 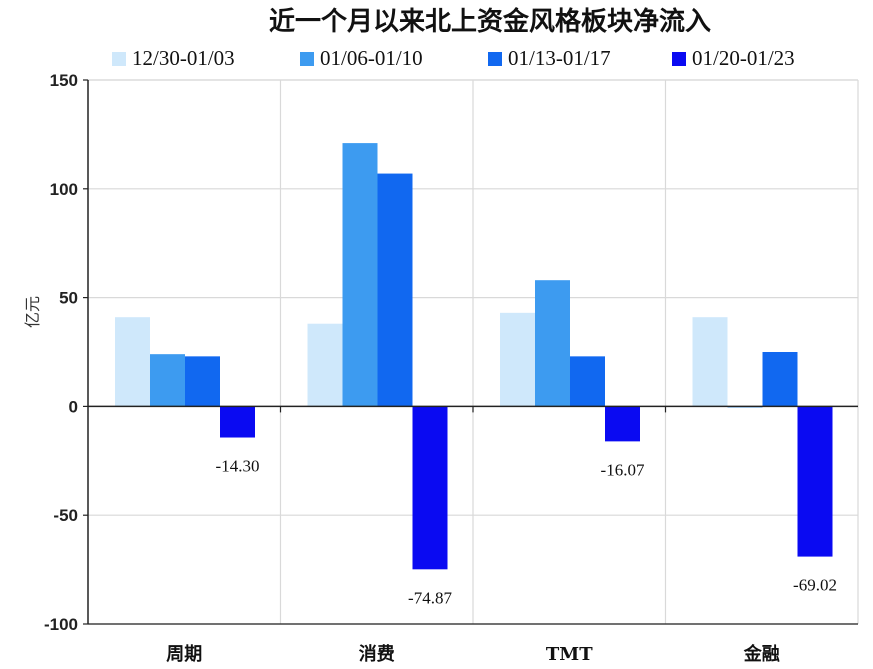 What do you see at coordinates (61, 352) in the screenshot?
I see `y-tick-labels: 150 100 50 0 -50 -100` at bounding box center [61, 352].